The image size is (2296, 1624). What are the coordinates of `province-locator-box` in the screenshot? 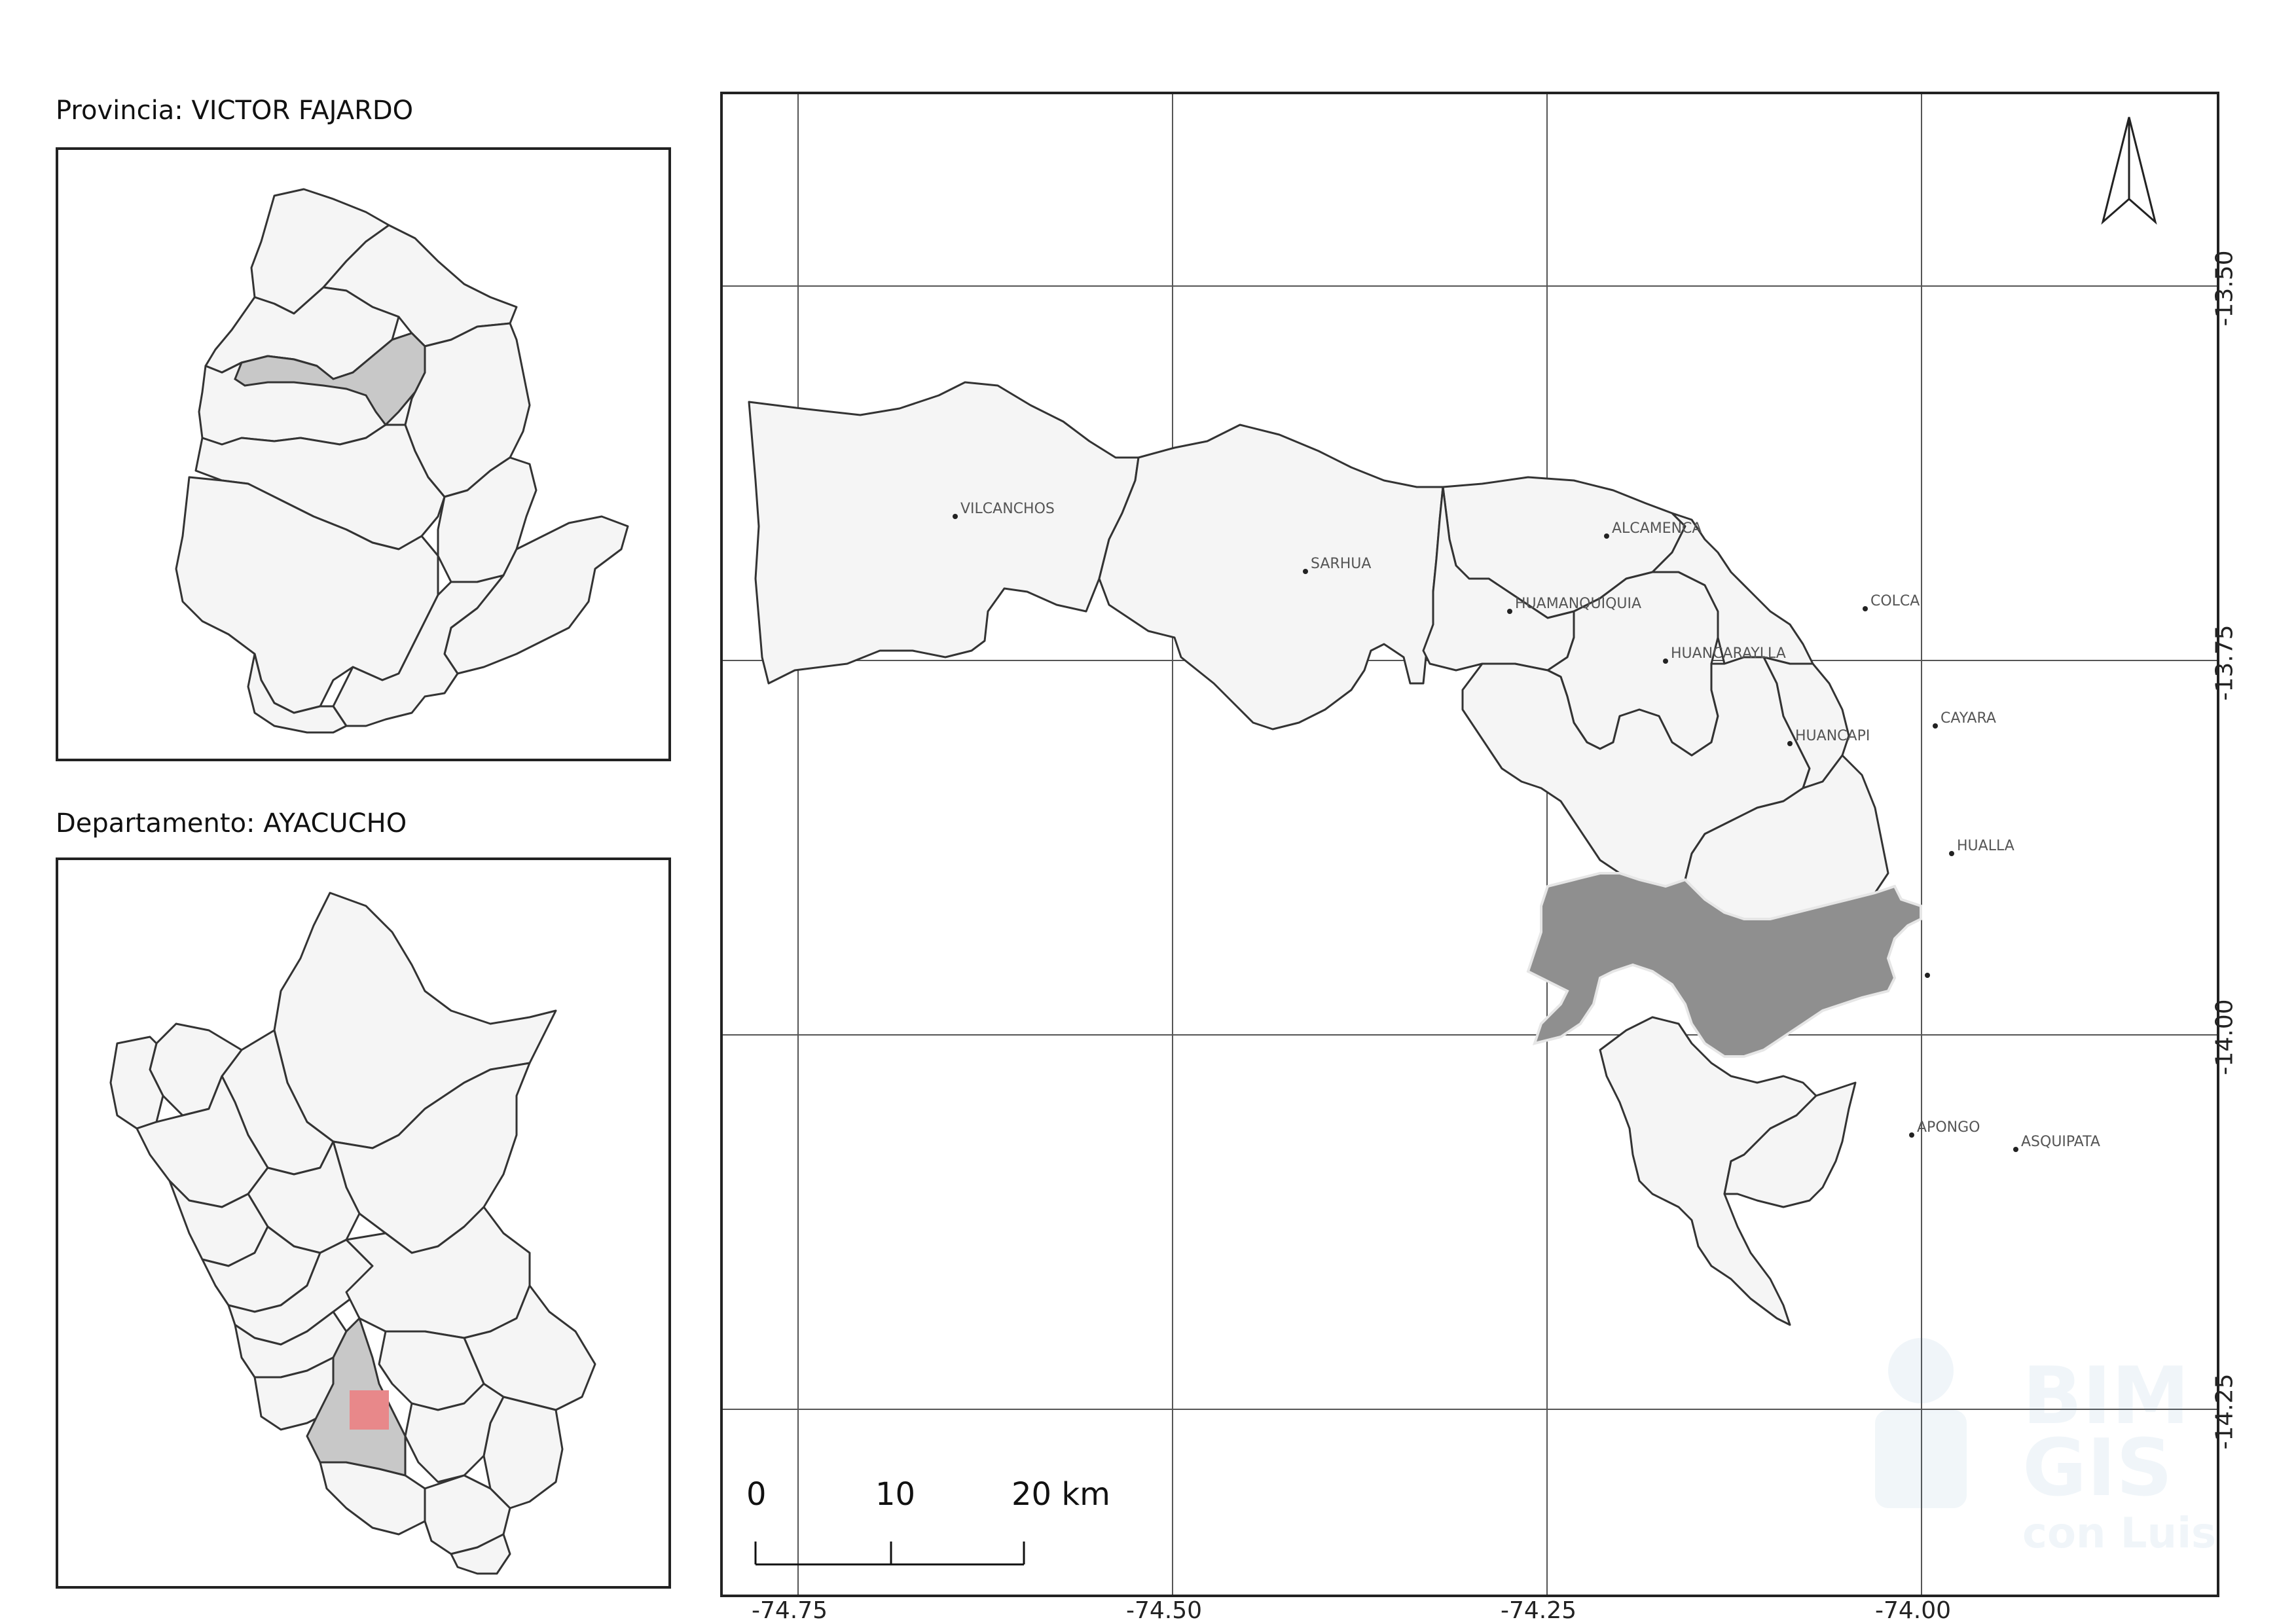 It's located at (369, 1410).